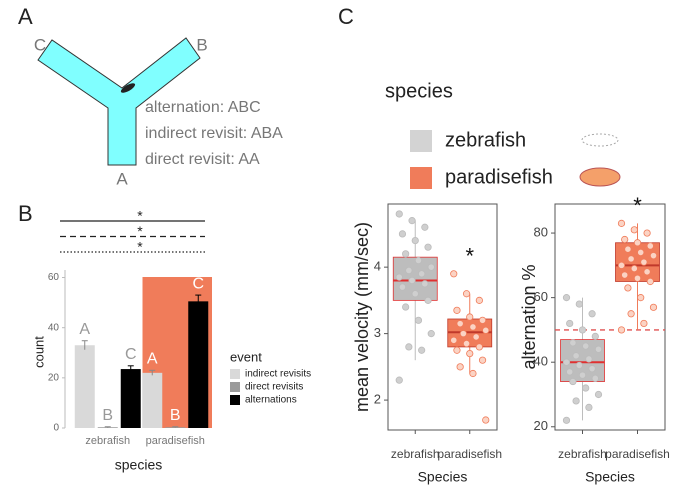  I want to click on y-tick-label: 40, so click(541, 361).